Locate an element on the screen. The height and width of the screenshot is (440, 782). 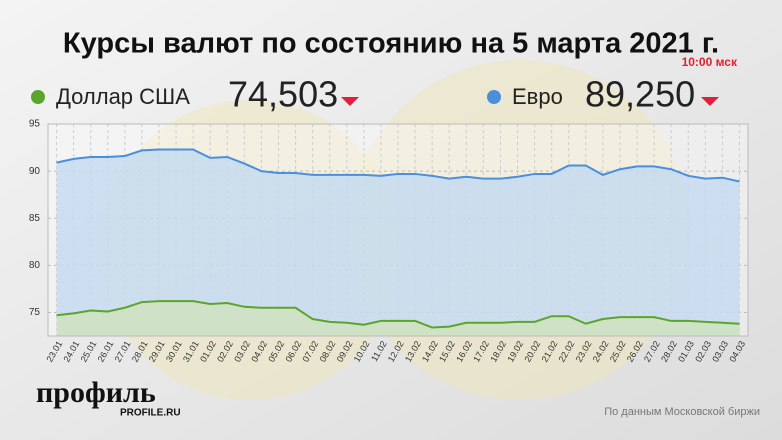
area is located at coordinates (398, 318).